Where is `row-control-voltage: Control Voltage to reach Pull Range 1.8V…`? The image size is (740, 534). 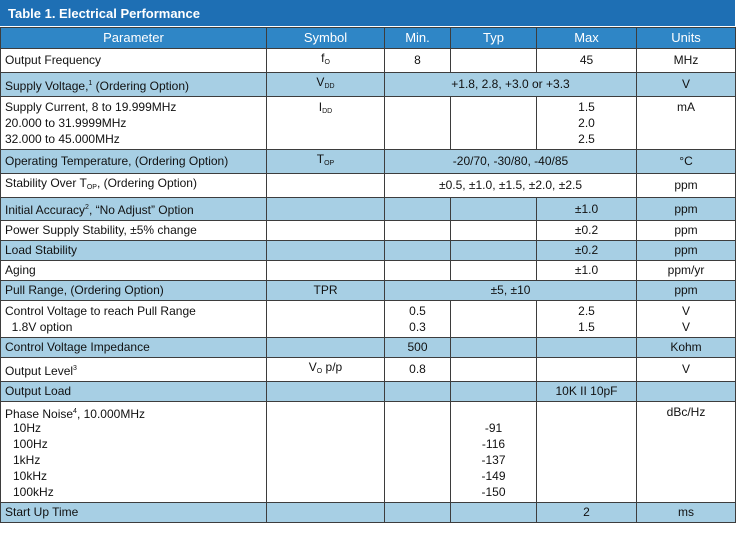 row-control-voltage: Control Voltage to reach Pull Range 1.8V… is located at coordinates (368, 319).